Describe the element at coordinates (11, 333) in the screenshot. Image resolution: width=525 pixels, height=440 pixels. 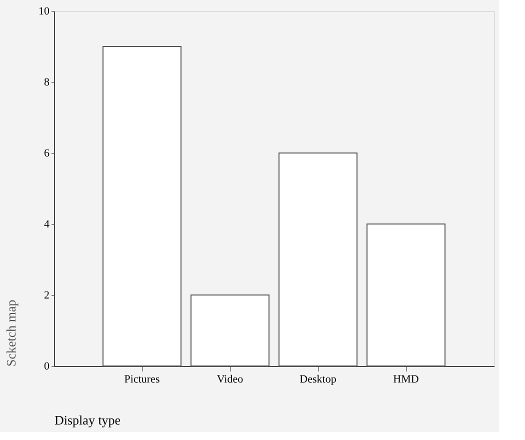
I see `y-axis-title: Scketch map` at that location.